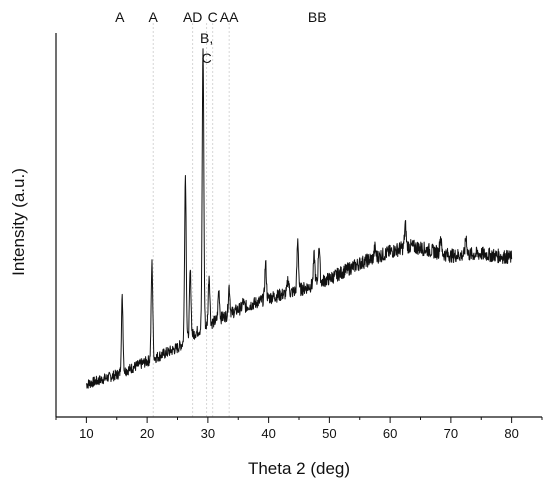 The height and width of the screenshot is (486, 550). Describe the element at coordinates (299, 429) in the screenshot. I see `x-axis-ticks: 10 20 30 40 50 60 70 80` at that location.